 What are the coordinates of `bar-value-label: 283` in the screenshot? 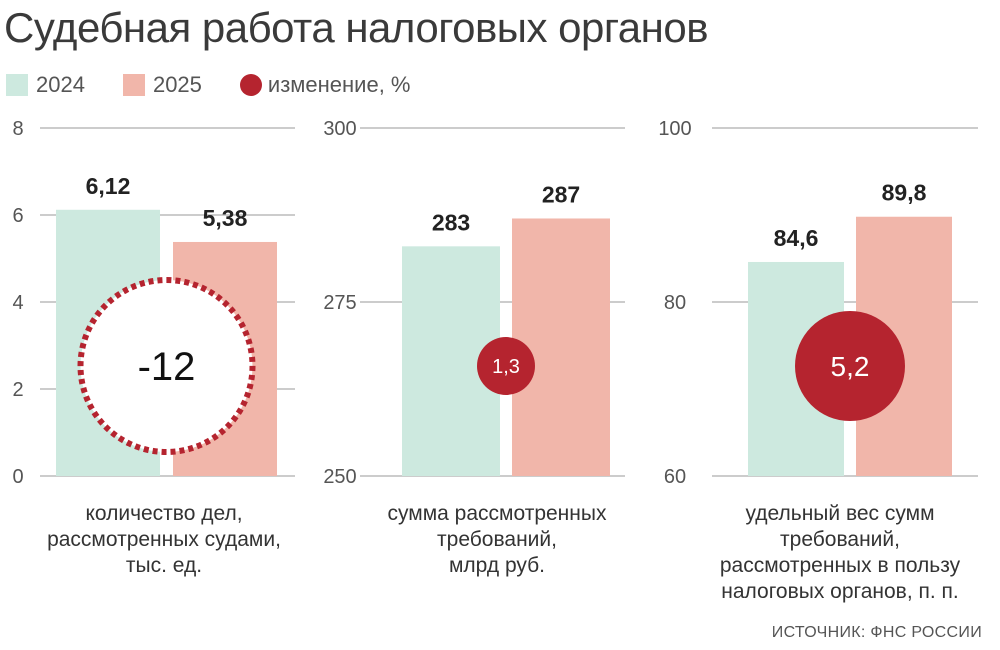 It's located at (451, 222).